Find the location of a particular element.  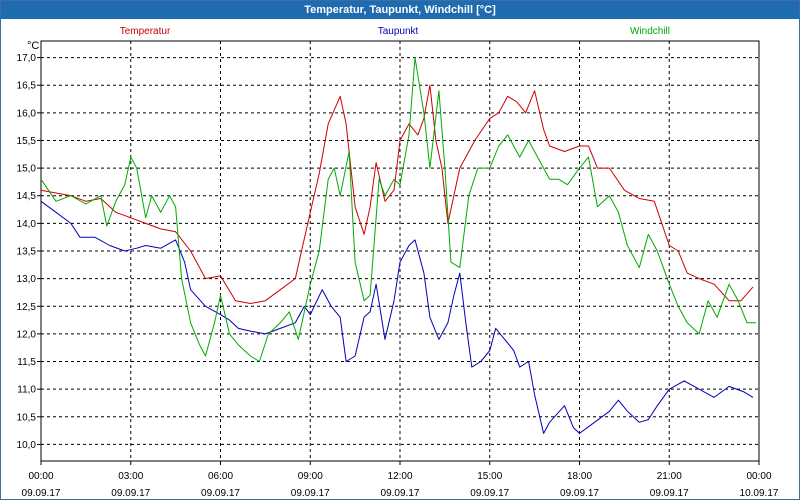

x-tick-time: 15:00 is located at coordinates (489, 476).